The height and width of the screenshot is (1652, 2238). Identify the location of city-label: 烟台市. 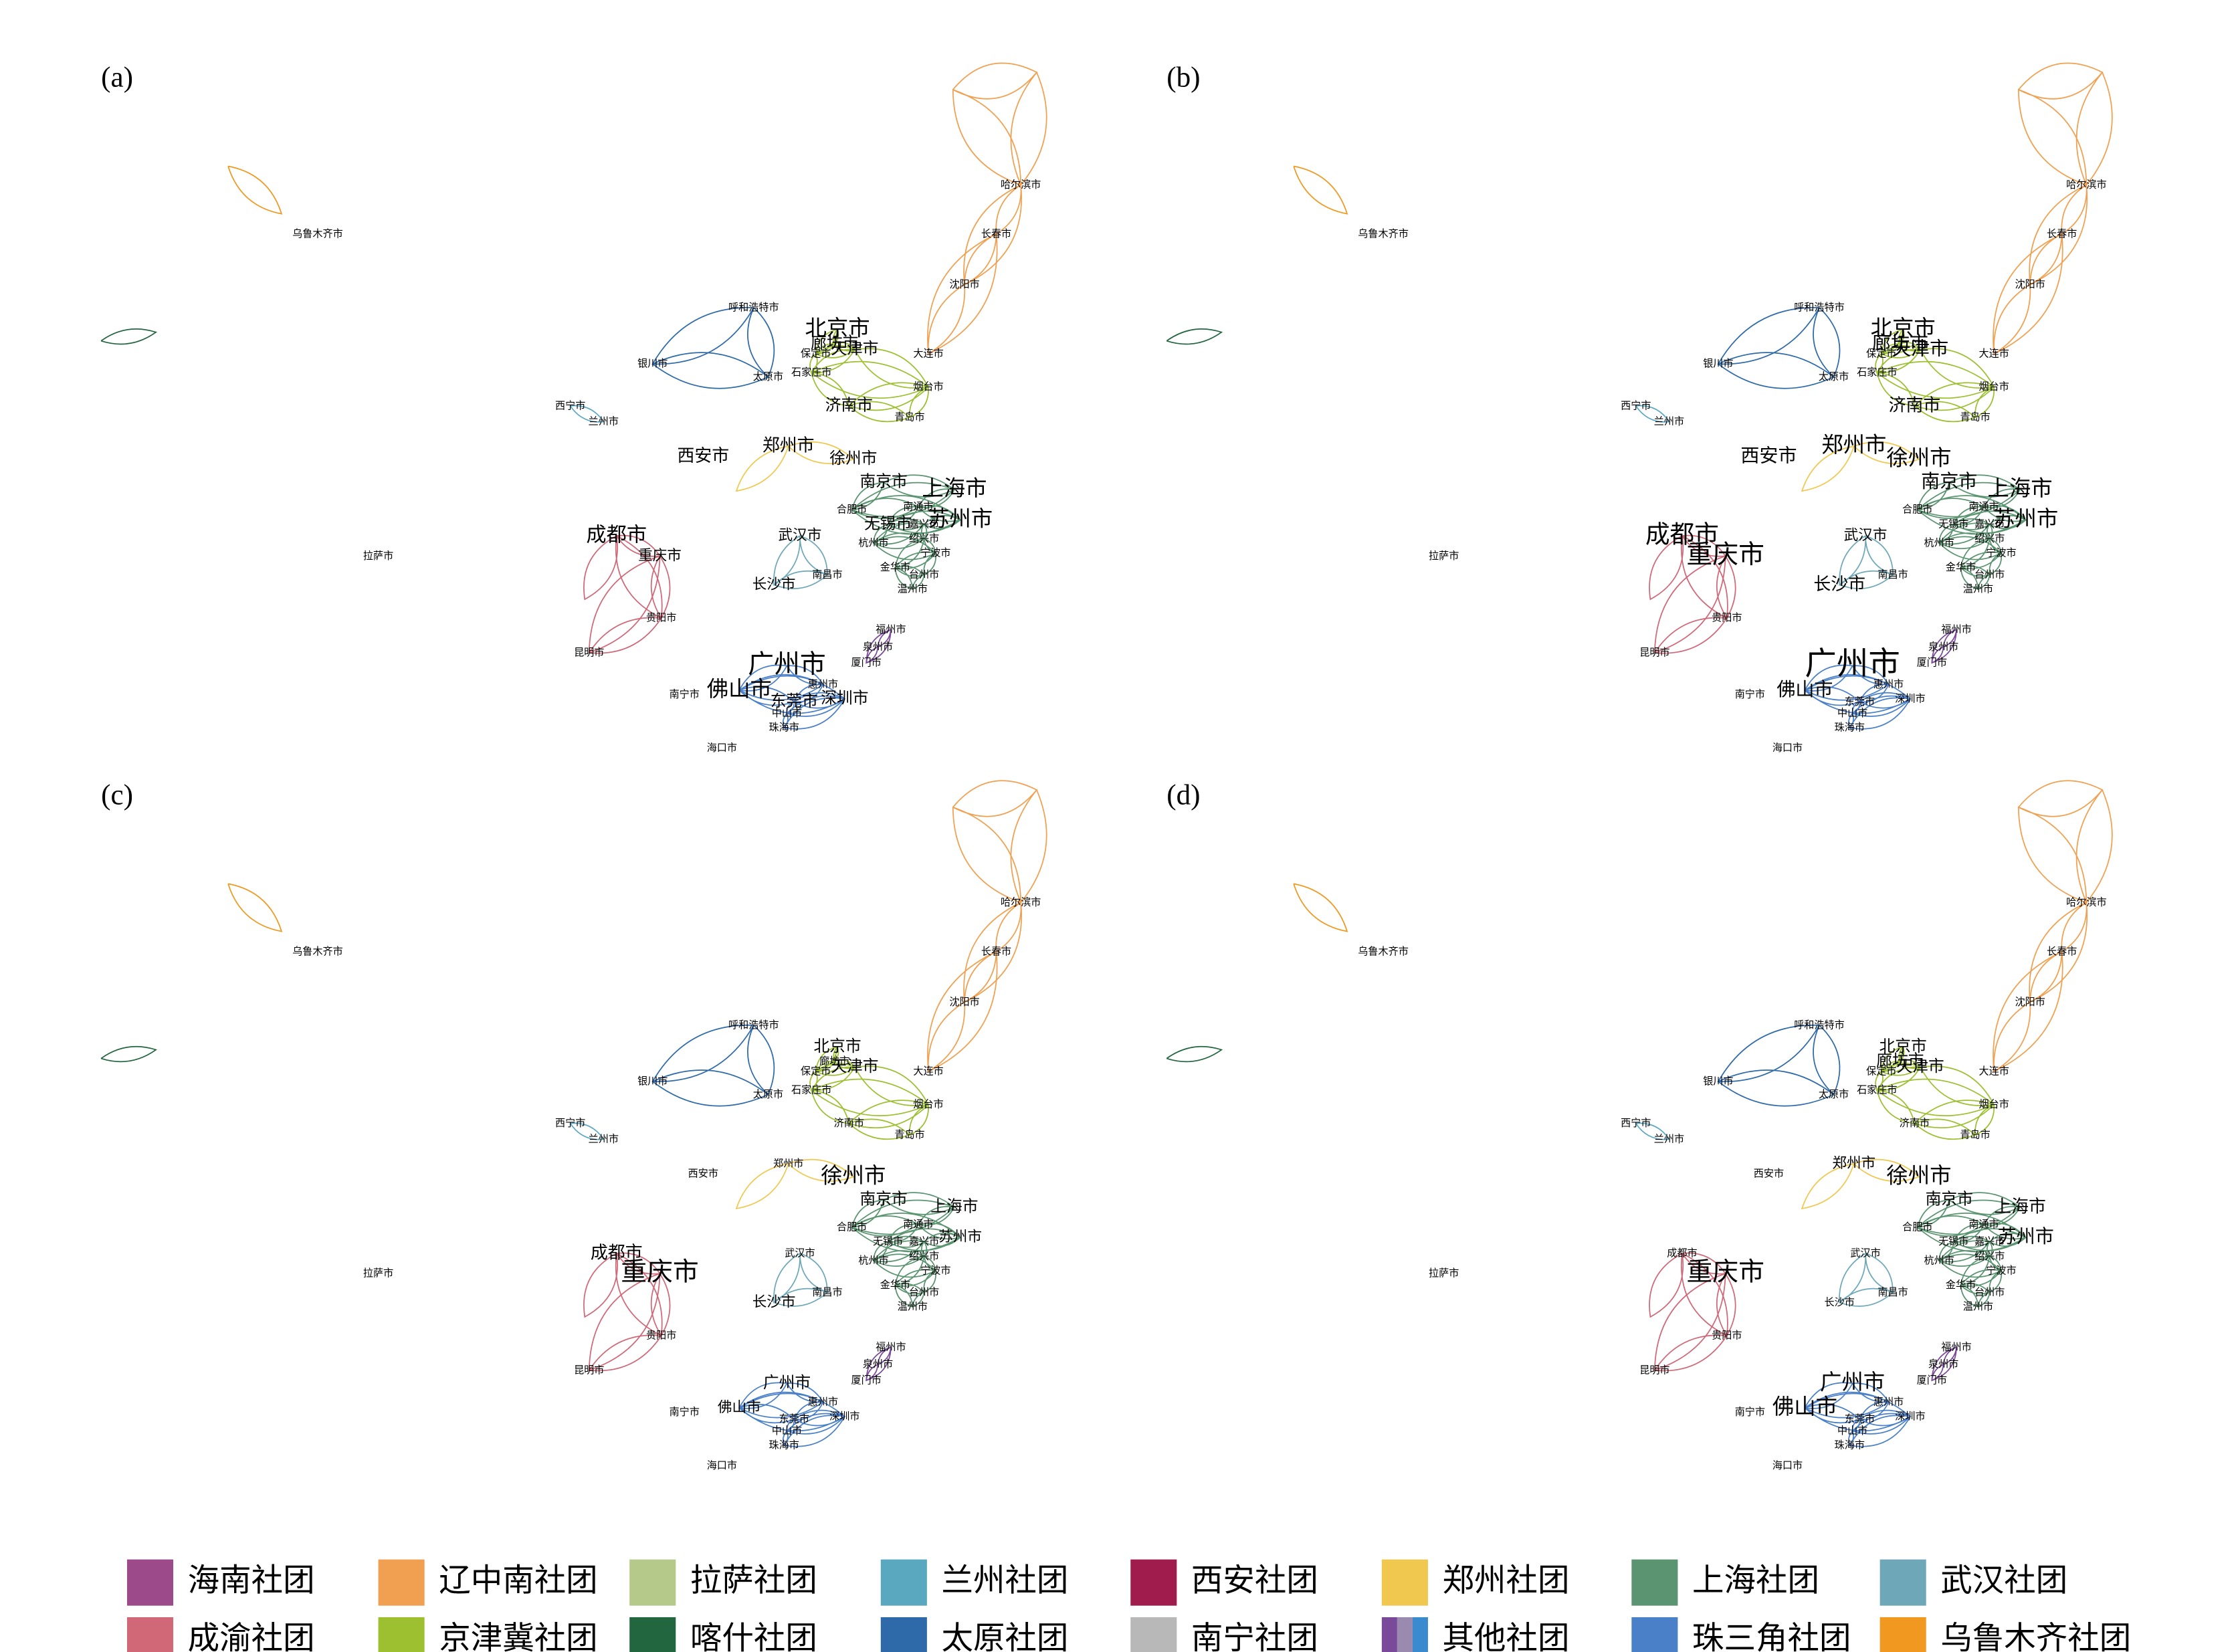
(1994, 1104).